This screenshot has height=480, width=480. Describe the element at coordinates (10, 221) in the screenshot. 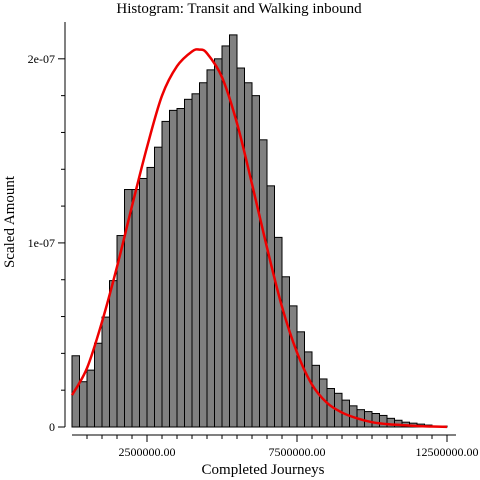

I see `y-axis-label: Scaled Amount` at that location.